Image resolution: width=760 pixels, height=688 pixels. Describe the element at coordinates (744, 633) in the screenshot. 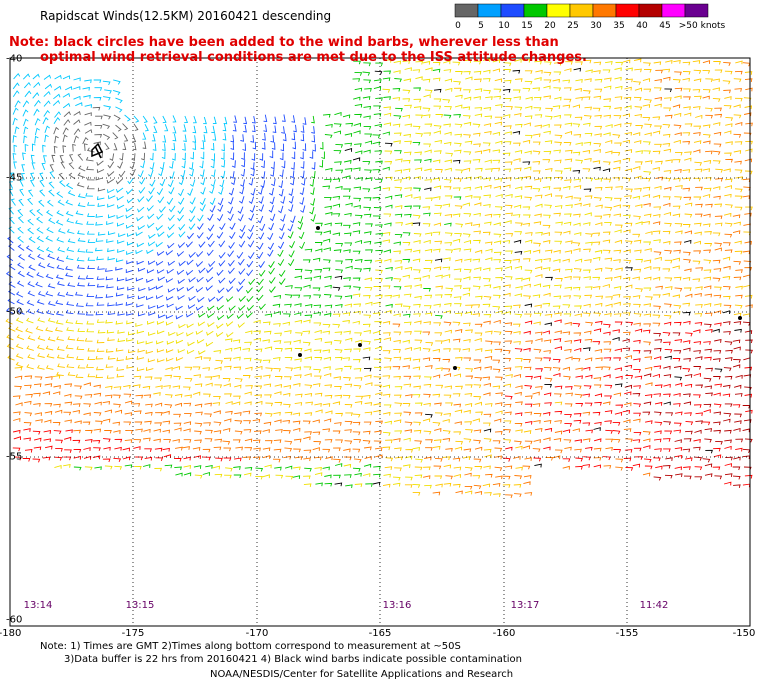

I see `x-tick-label: -150` at that location.